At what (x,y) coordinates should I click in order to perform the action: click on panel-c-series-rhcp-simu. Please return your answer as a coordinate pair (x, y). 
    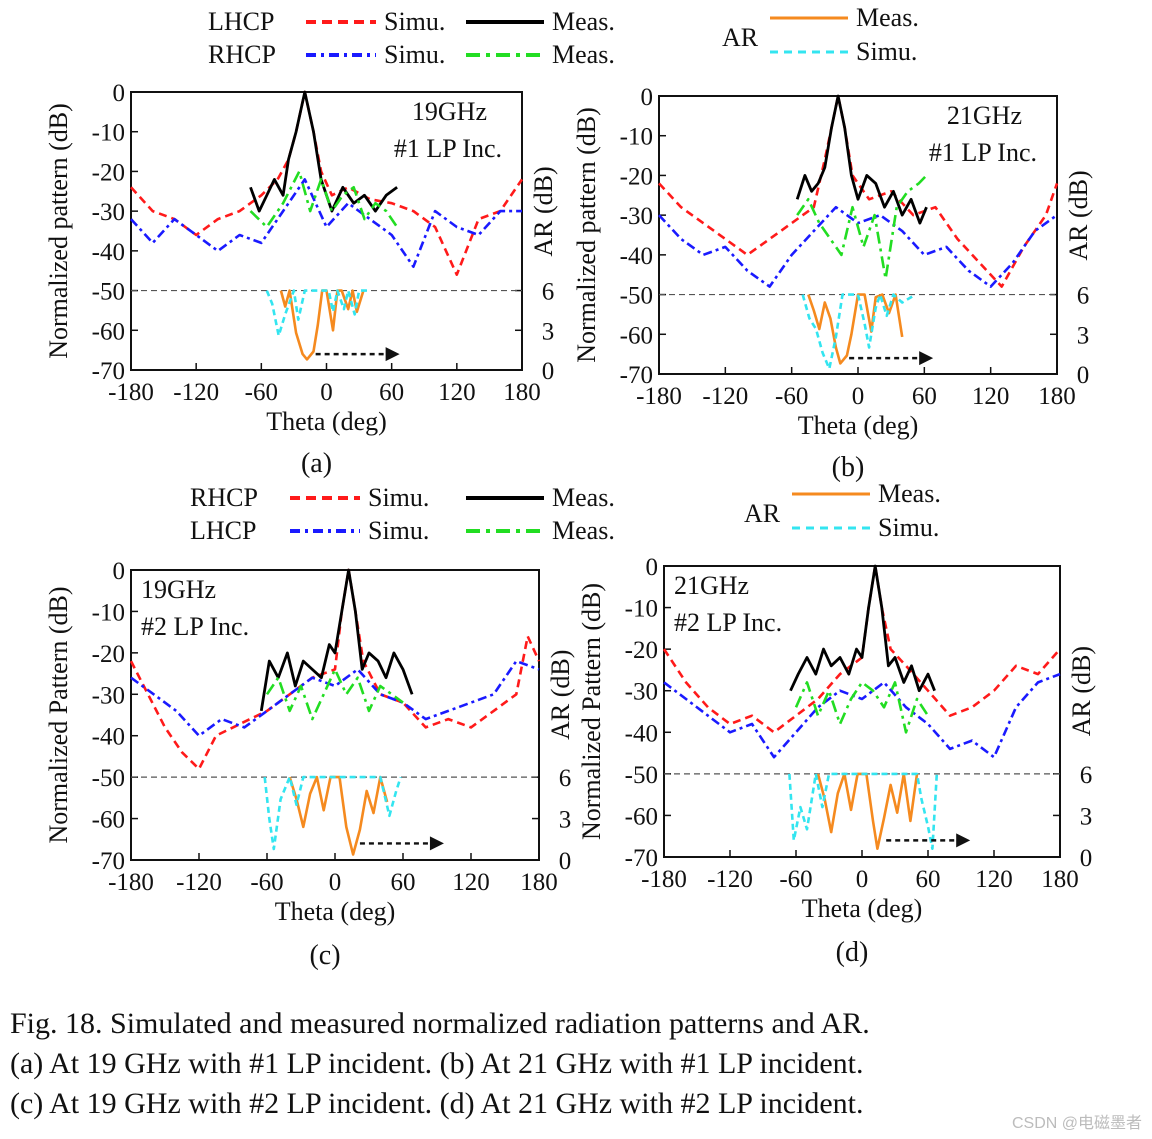
    Looking at the image, I should click on (335, 669).